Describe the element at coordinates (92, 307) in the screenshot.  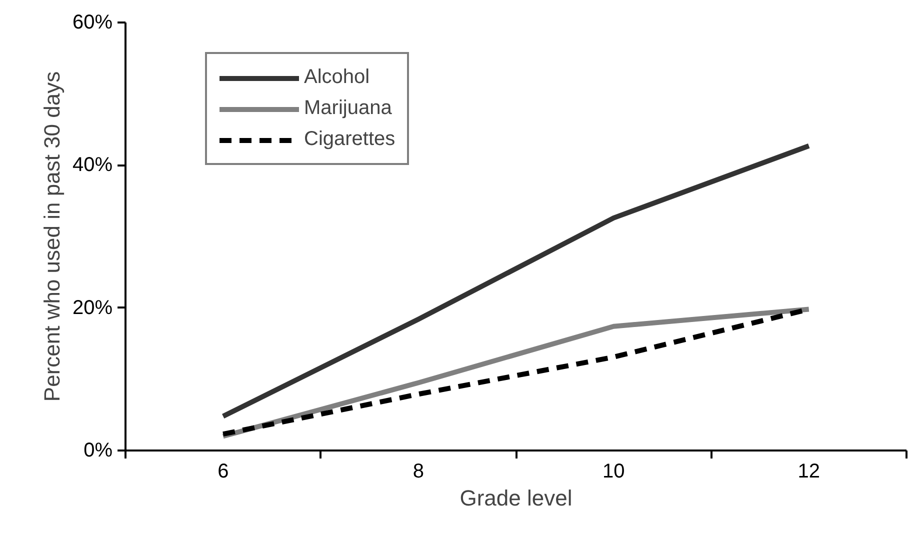
I see `y-tick-label: 20%` at that location.